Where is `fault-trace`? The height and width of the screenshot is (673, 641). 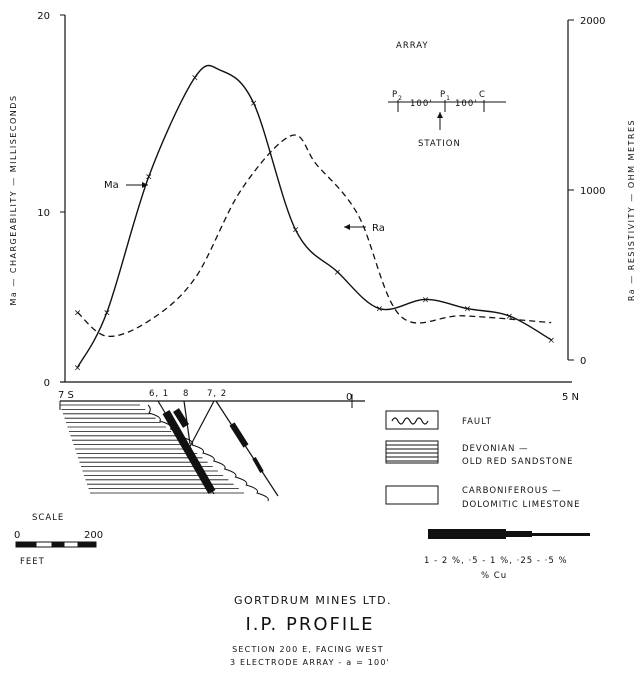 fault-trace is located at coordinates (208, 453).